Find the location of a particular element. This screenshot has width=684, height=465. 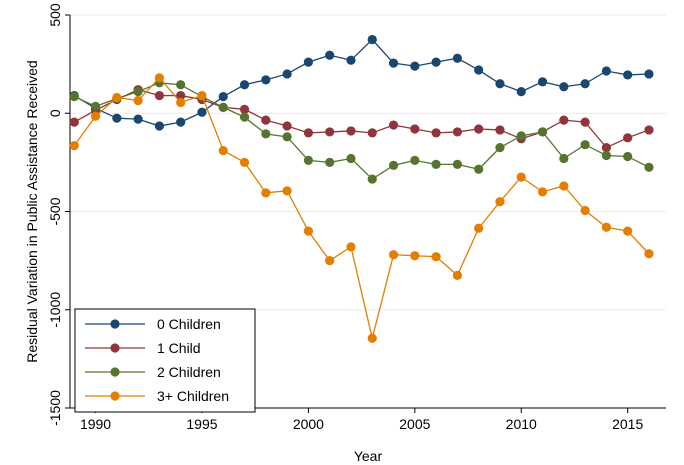

legend-box is located at coordinates (165, 360).